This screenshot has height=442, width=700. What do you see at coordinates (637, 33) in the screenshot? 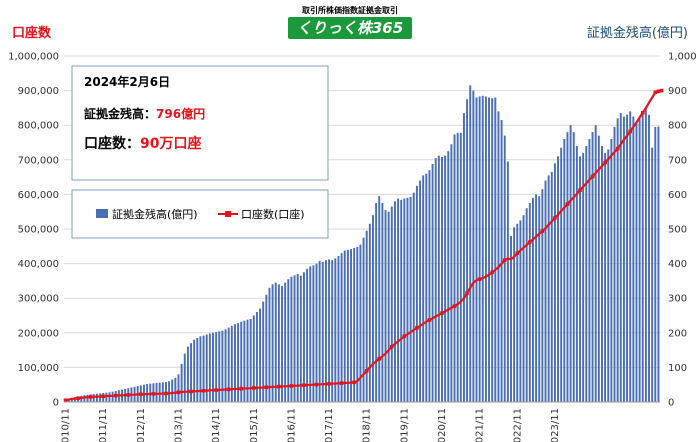
I see `right-axis-title: 証拠金残高(億円)` at bounding box center [637, 33].